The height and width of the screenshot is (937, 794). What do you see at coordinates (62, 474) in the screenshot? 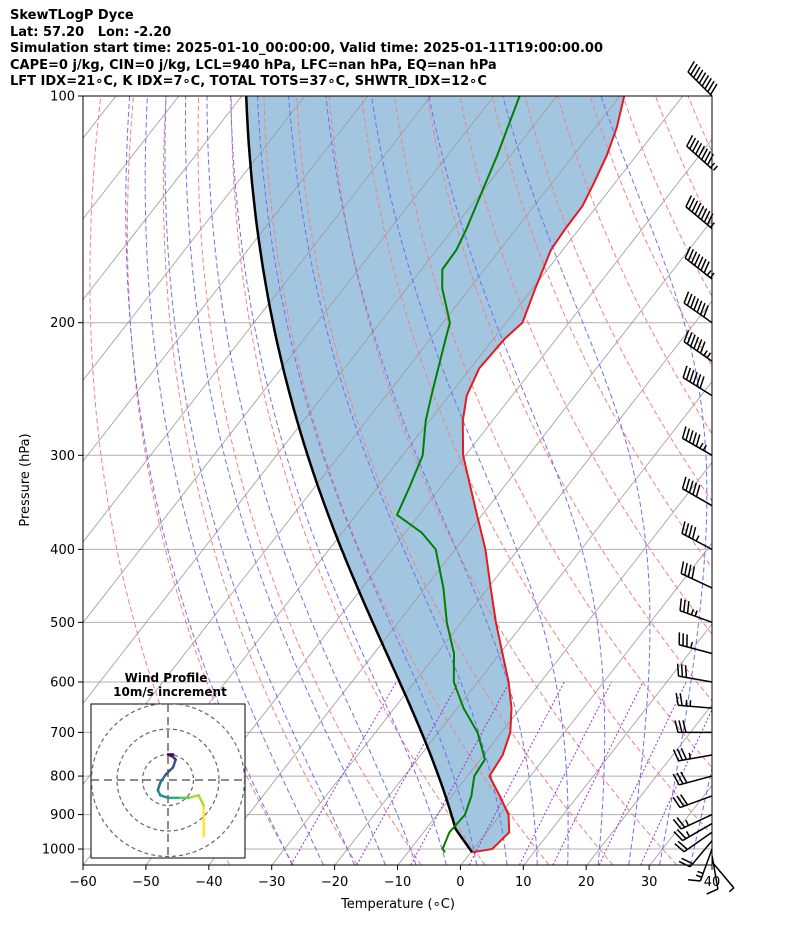
I see `y-axis: 1000 900 800 700 600 500 400 300 200 100` at bounding box center [62, 474].